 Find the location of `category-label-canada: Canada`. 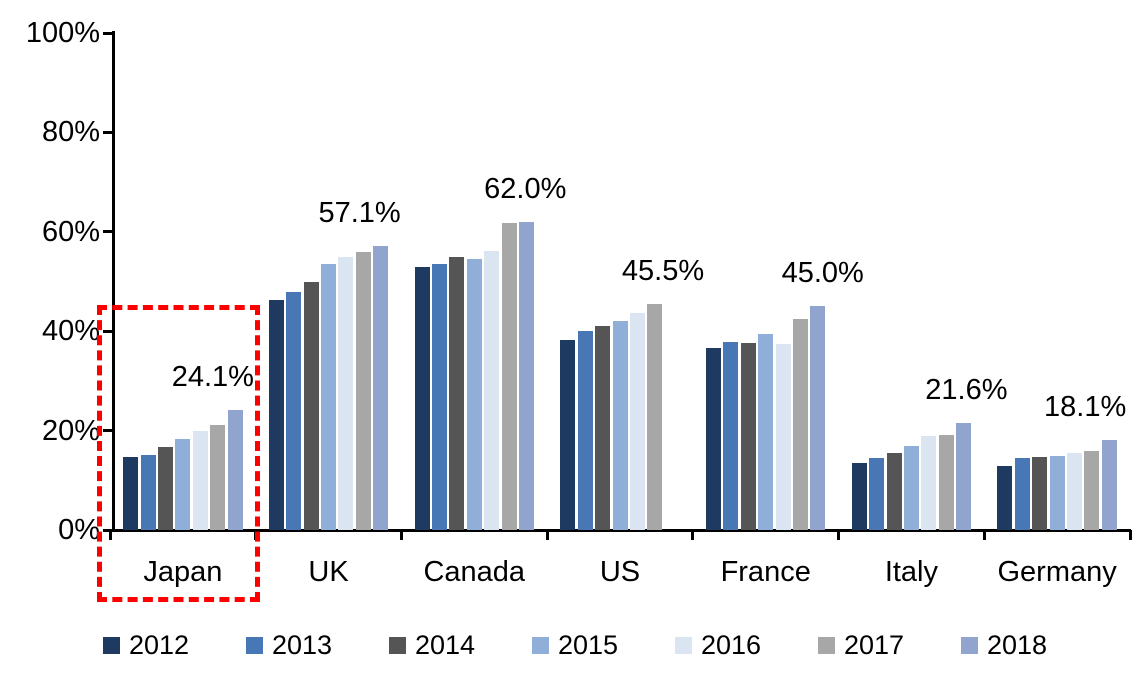

category-label-canada: Canada is located at coordinates (474, 572).